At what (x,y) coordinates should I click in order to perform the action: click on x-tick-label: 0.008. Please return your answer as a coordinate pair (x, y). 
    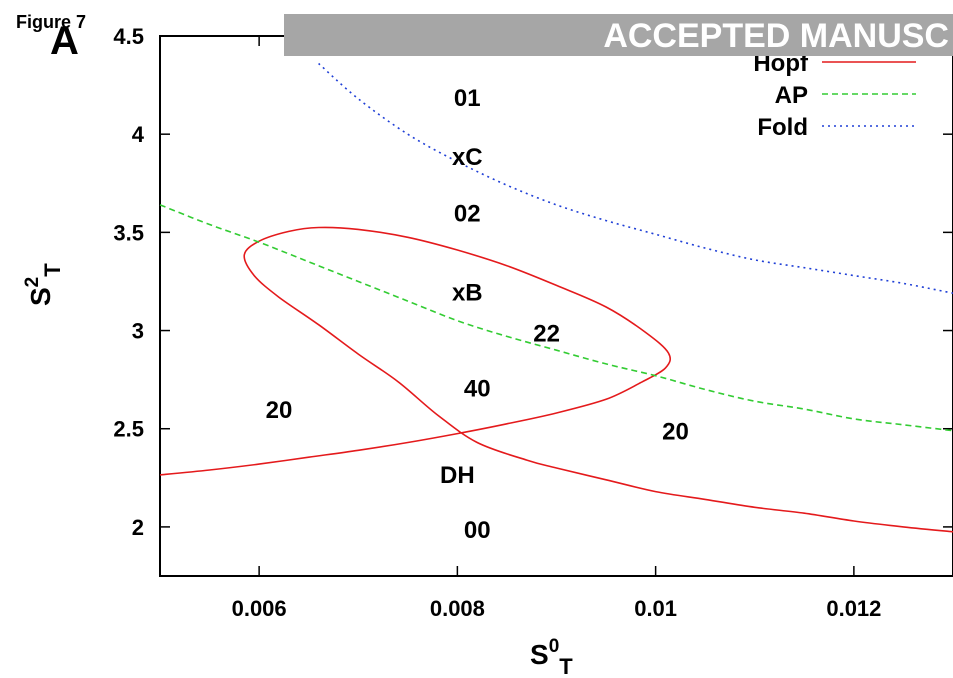
    Looking at the image, I should click on (457, 608).